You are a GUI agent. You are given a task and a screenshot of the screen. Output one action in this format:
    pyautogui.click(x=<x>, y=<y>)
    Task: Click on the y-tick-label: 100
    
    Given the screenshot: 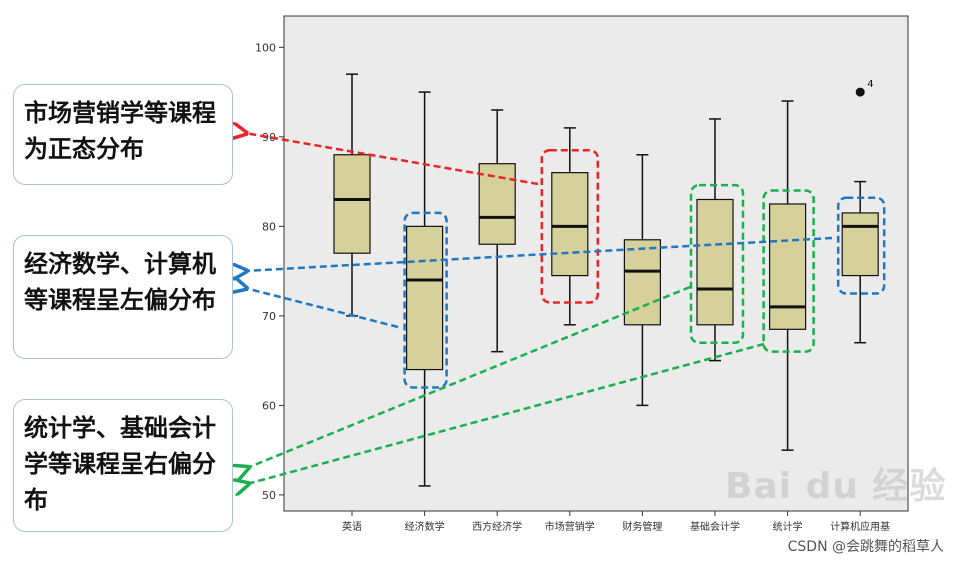 What is the action you would take?
    pyautogui.click(x=265, y=47)
    